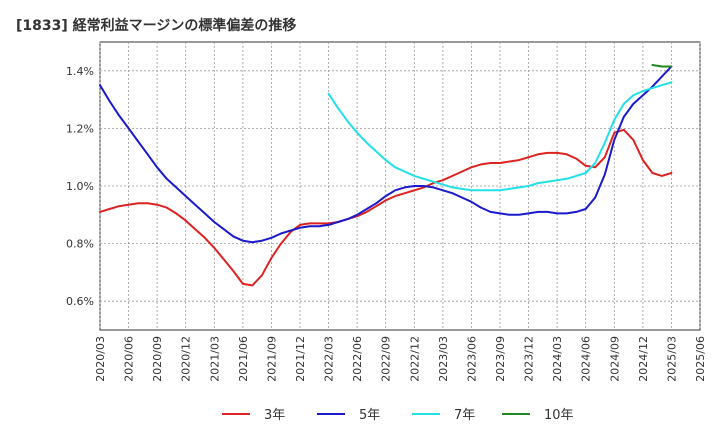 Image resolution: width=720 pixels, height=440 pixels. Describe the element at coordinates (80, 244) in the screenshot. I see `y-tick-label: 0.8%` at that location.